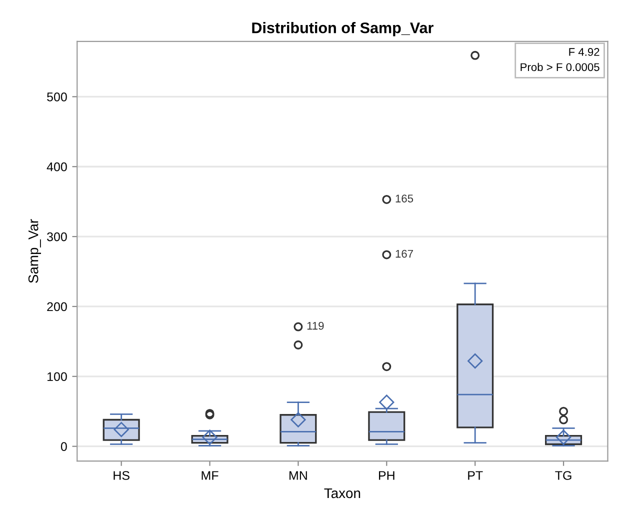 This screenshot has width=617, height=518. What do you see at coordinates (57, 97) in the screenshot?
I see `y-tick-label: 500` at bounding box center [57, 97].